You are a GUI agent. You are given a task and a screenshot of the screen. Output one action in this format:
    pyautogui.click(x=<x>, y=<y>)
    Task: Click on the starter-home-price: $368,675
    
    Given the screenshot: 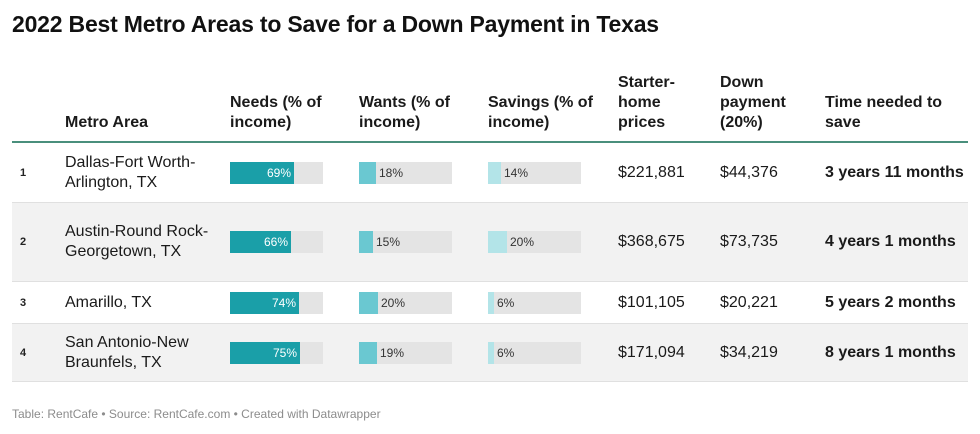 What is the action you would take?
    pyautogui.click(x=651, y=241)
    